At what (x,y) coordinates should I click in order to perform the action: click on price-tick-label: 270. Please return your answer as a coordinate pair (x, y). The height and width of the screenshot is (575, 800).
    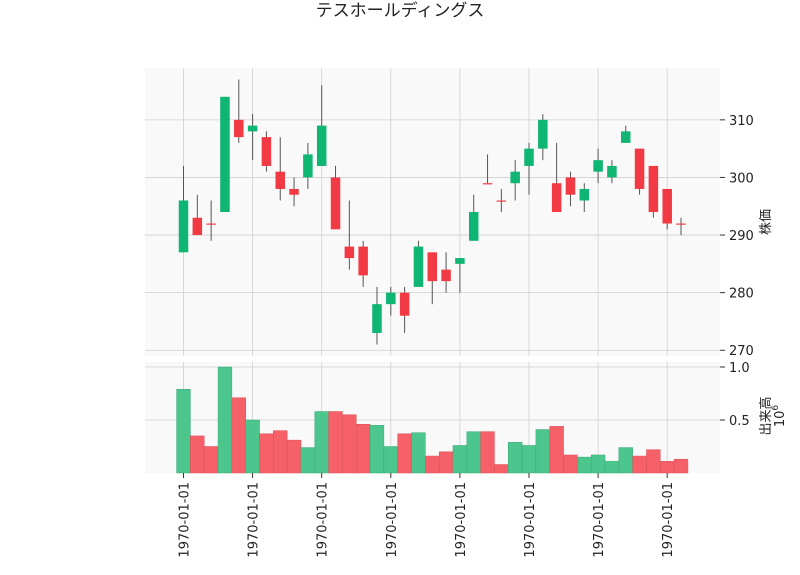
    Looking at the image, I should click on (741, 351).